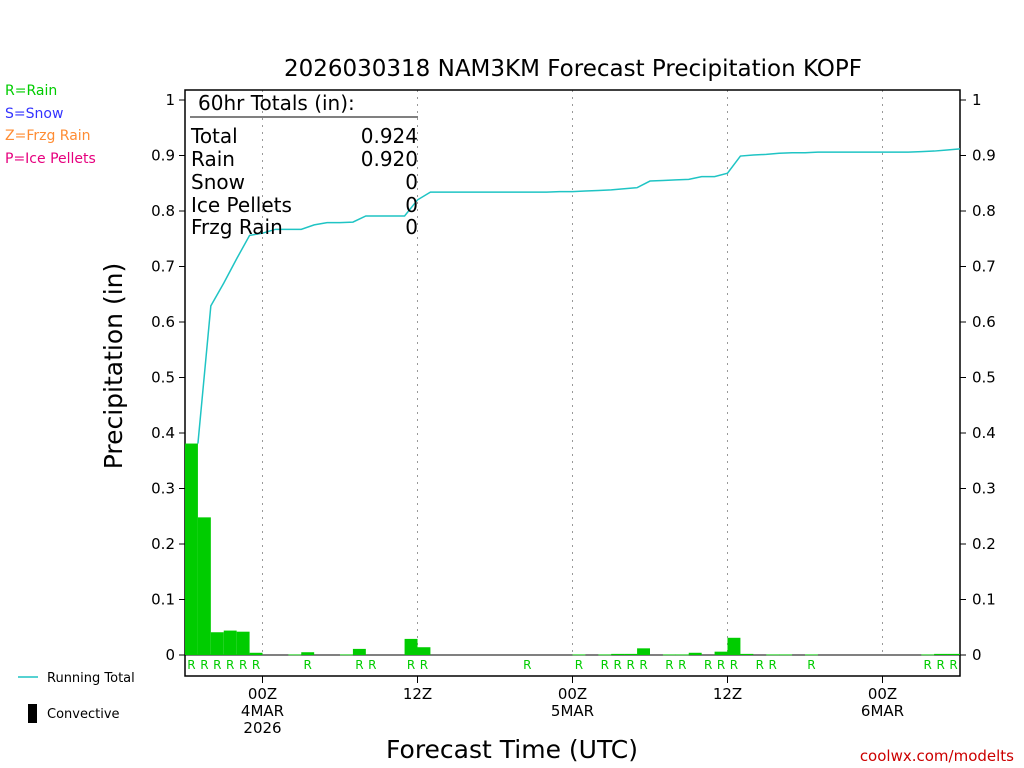 Image resolution: width=1024 pixels, height=768 pixels. I want to click on y-tick-label-left: 0.9, so click(163, 156).